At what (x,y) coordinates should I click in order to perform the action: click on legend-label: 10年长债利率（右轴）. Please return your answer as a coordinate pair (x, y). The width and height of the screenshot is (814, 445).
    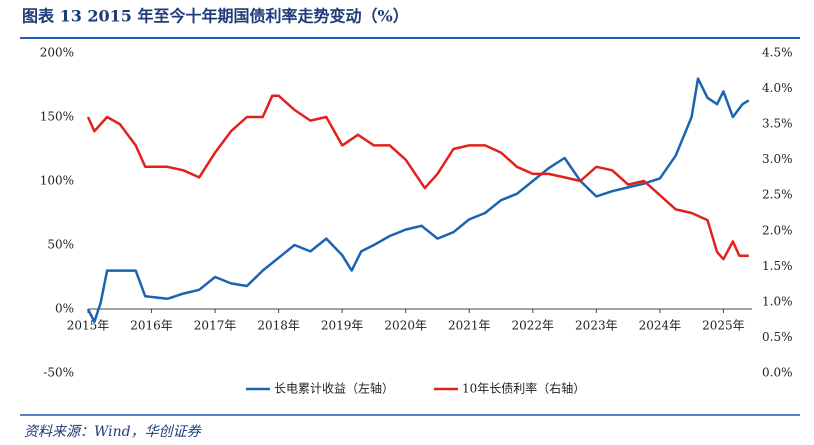
    Looking at the image, I should click on (523, 388).